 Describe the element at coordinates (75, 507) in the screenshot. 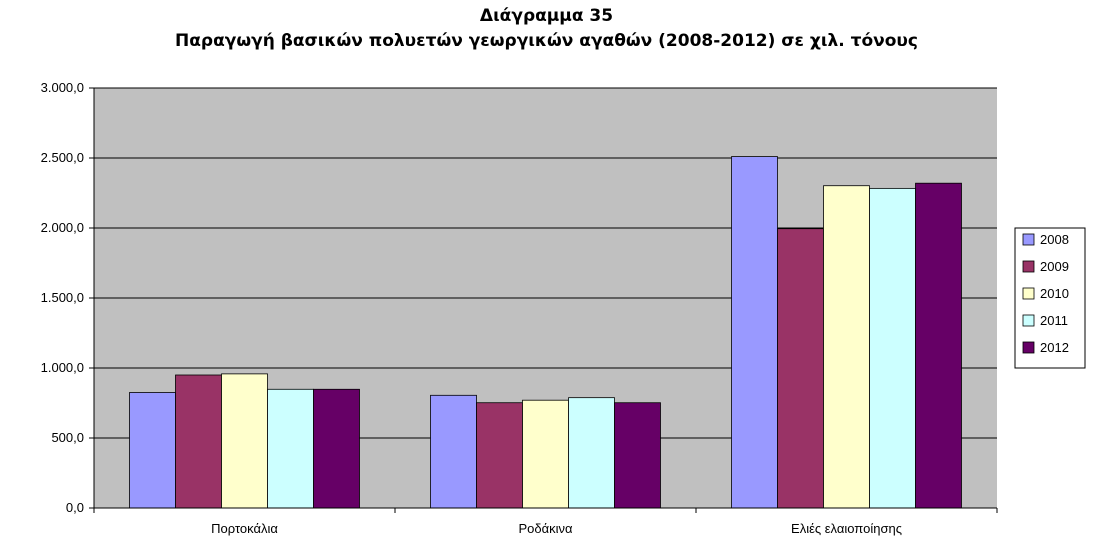

I see `y-tick-label: 0,0` at that location.